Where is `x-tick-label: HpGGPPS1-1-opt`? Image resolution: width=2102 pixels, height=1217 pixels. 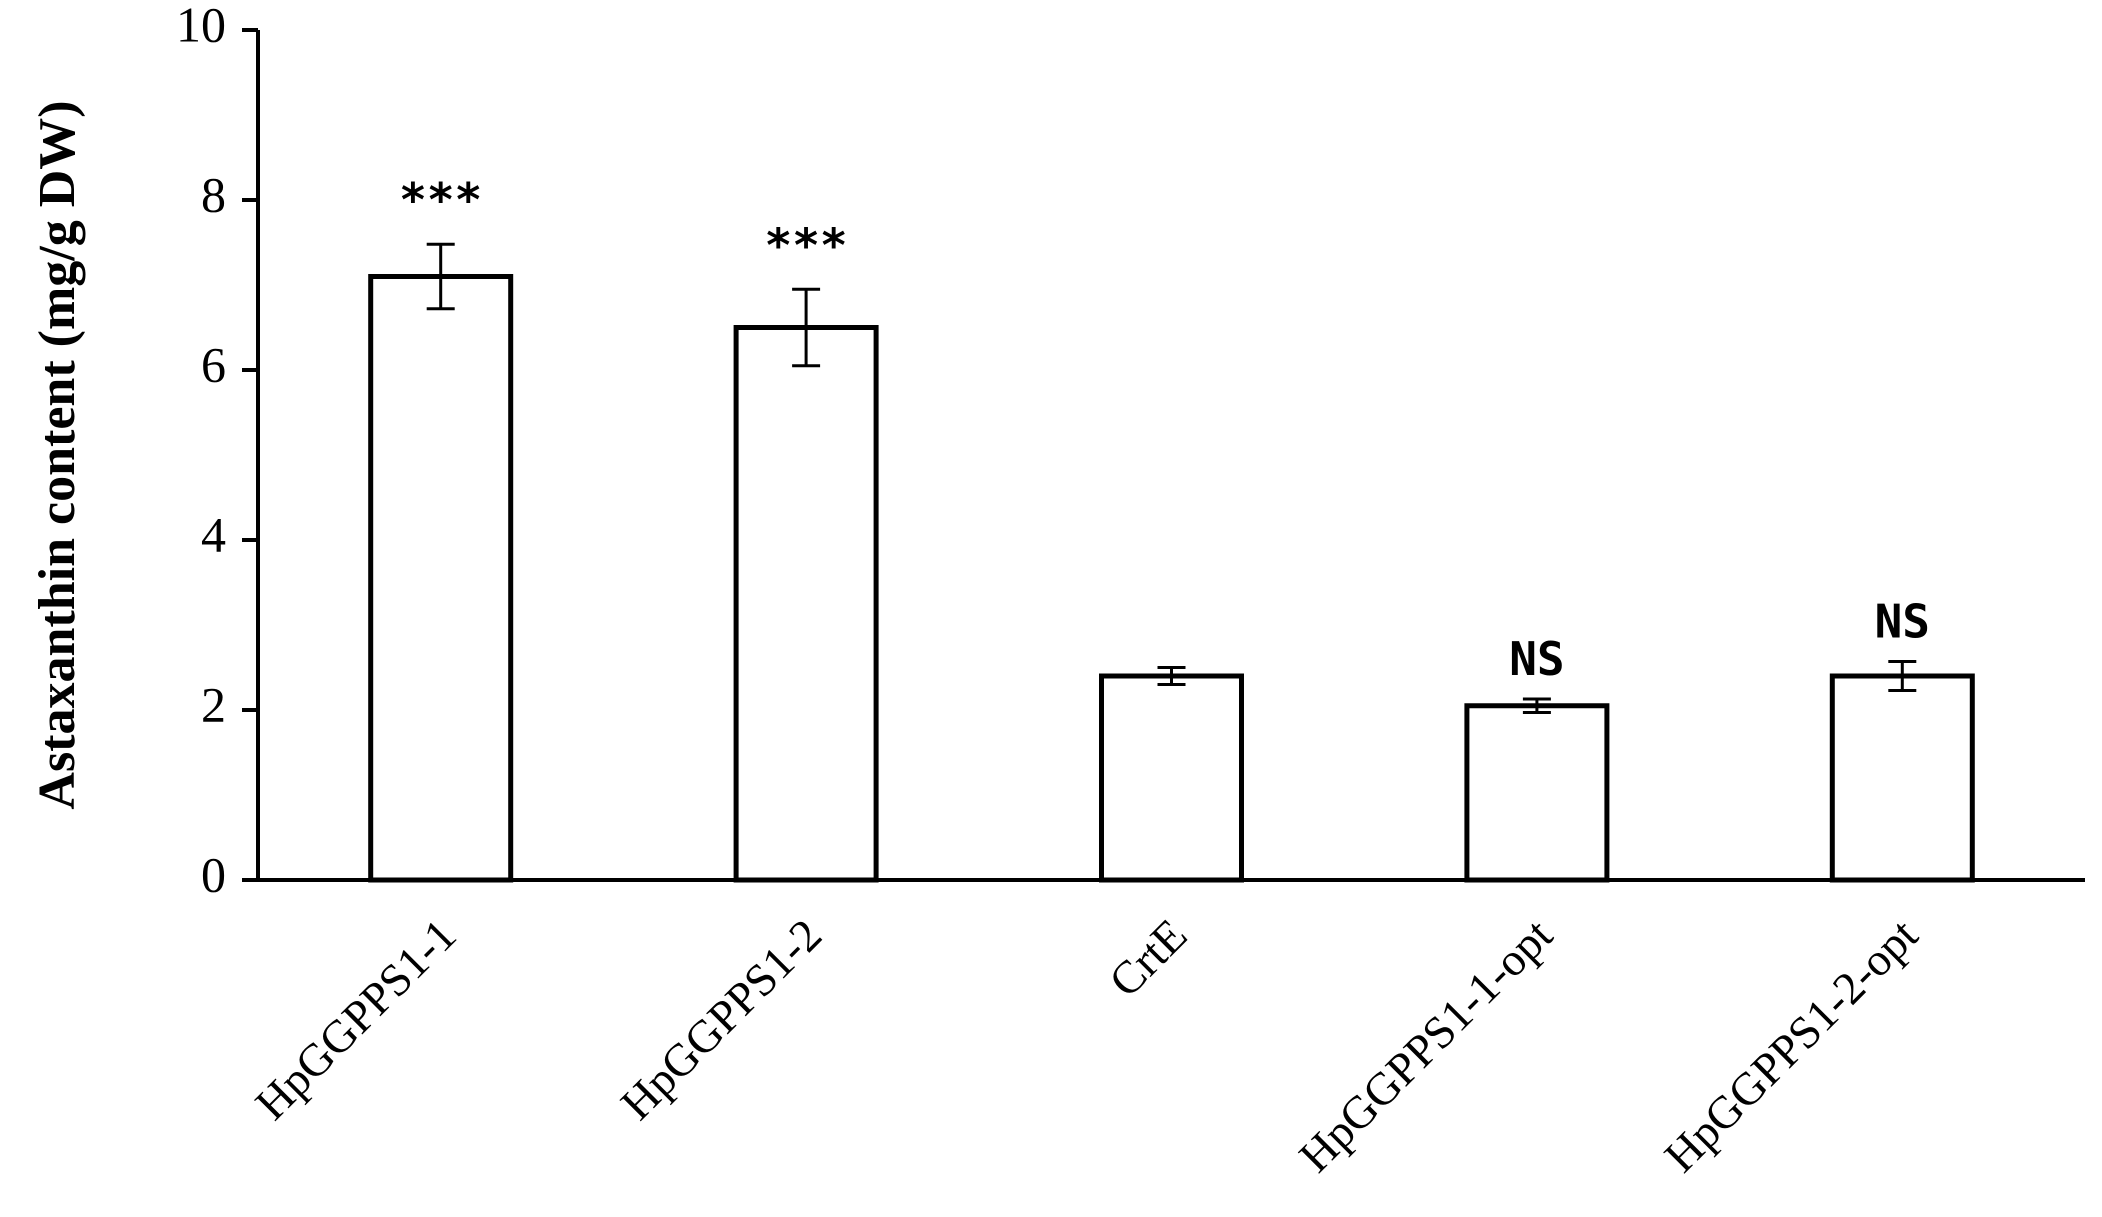 x-tick-label: HpGGPPS1-1-opt is located at coordinates (1425, 1045).